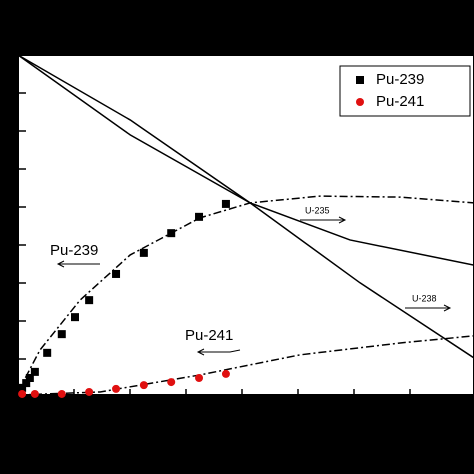 The width and height of the screenshot is (474, 474). What do you see at coordinates (74, 250) in the screenshot?
I see `annotation: Pu-239` at bounding box center [74, 250].